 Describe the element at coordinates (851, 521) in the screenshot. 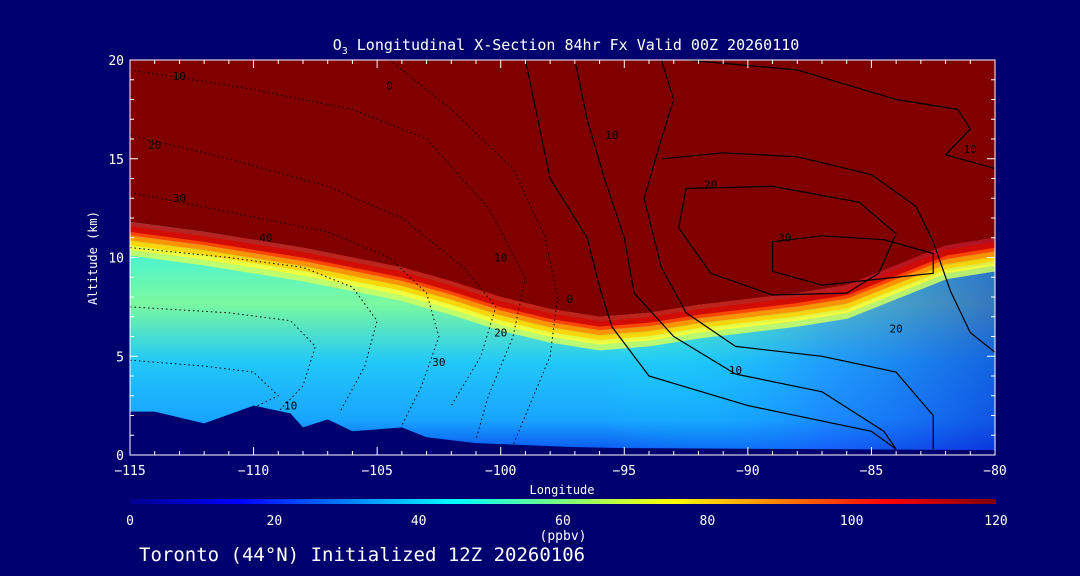

I see `colorbar-tick-label: 100` at that location.